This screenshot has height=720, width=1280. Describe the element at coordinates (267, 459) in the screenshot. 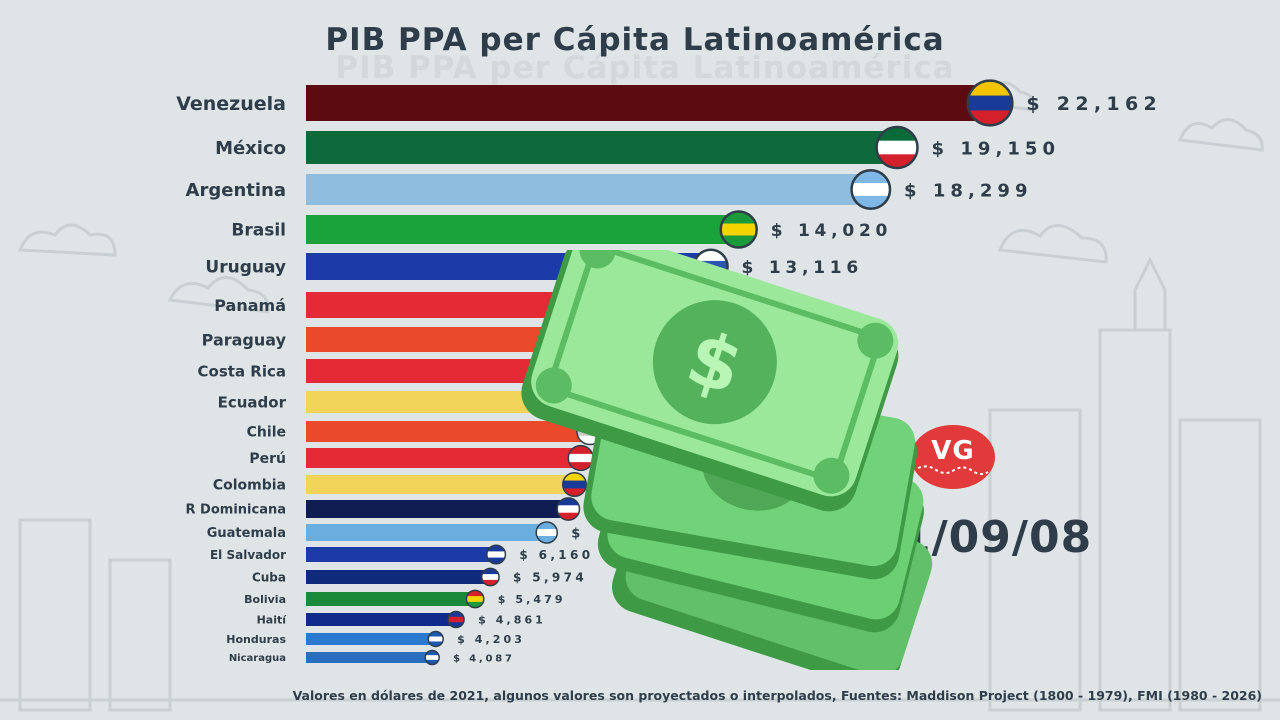

I see `country-label: Perú` at that location.